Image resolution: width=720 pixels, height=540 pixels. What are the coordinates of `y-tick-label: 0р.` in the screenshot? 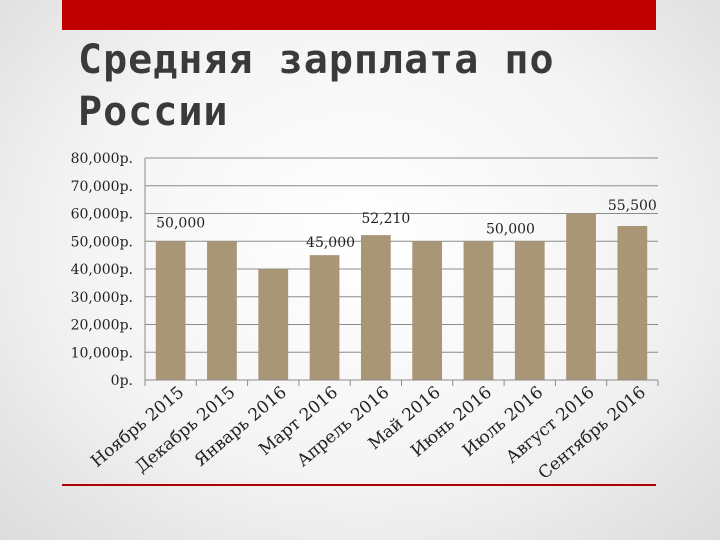 It's located at (122, 381).